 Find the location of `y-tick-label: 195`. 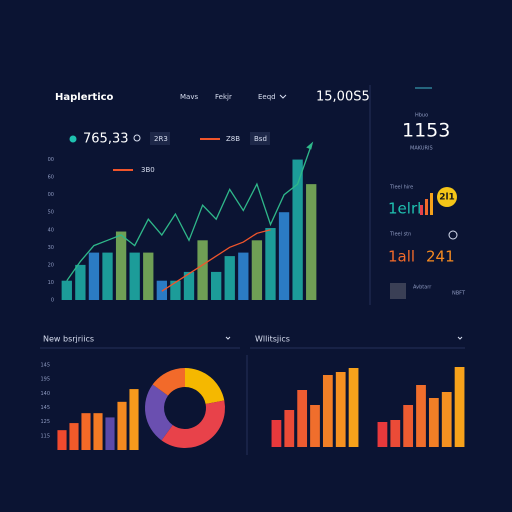

y-tick-label: 195 is located at coordinates (45, 380).